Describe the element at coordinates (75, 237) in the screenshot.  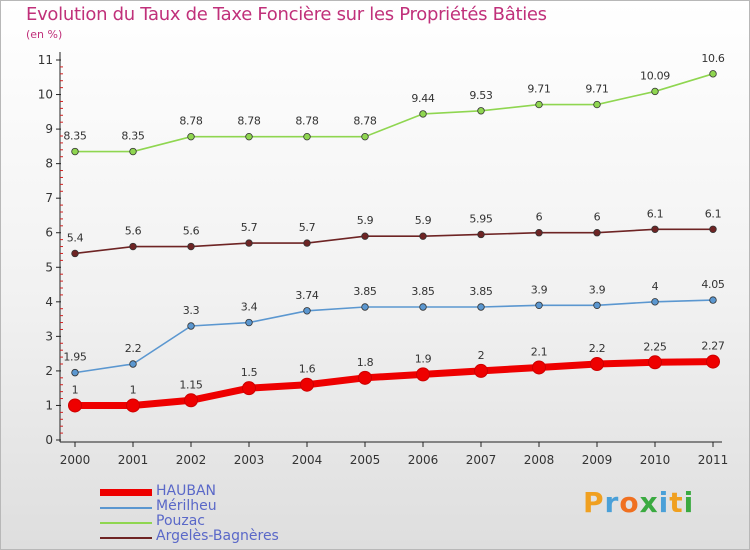
I see `data-label: 5.4` at that location.